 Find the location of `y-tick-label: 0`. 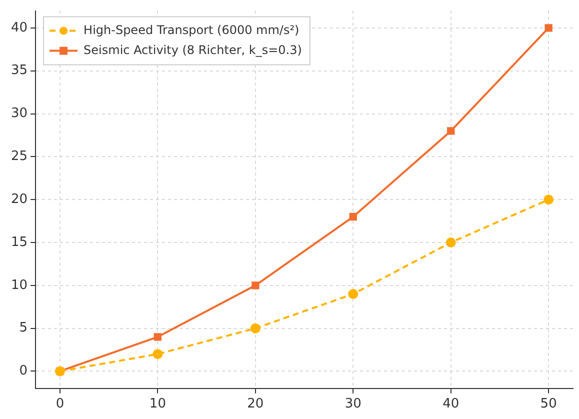

y-tick-label: 0 is located at coordinates (23, 371).